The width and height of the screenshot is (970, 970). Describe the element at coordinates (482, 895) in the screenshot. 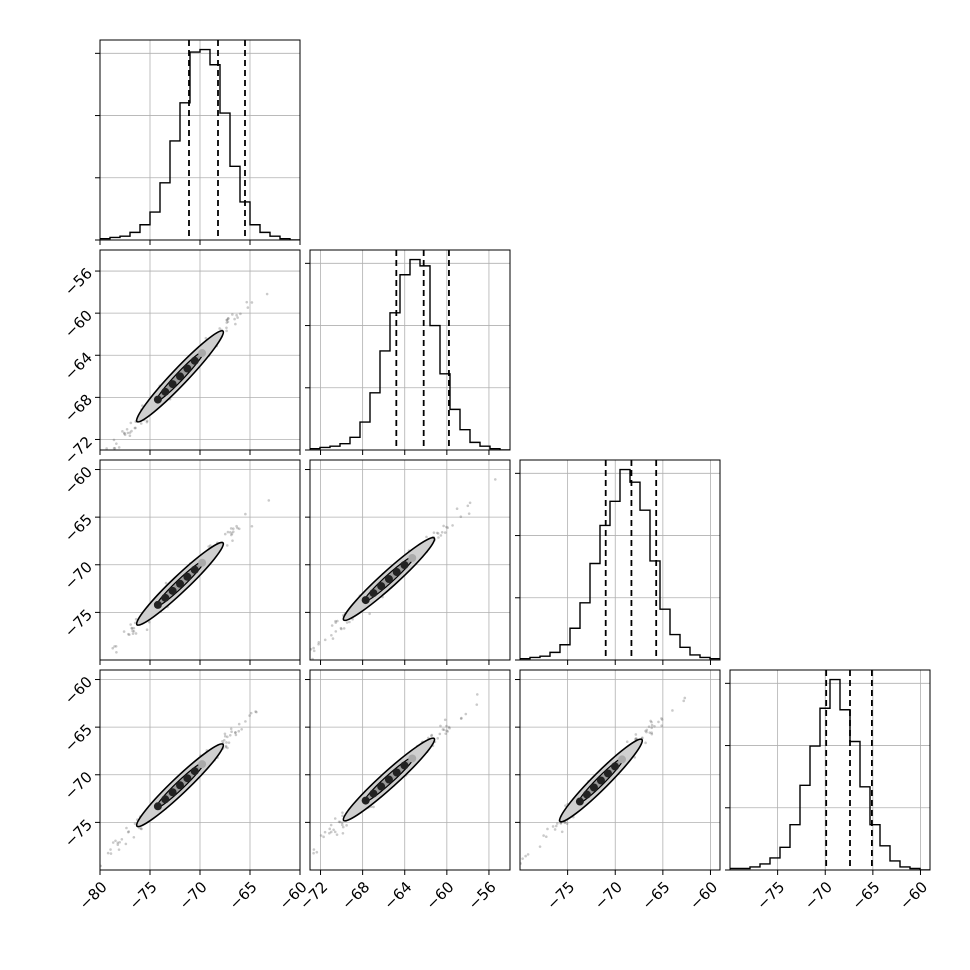

I see `x-tick-label: −56` at that location.